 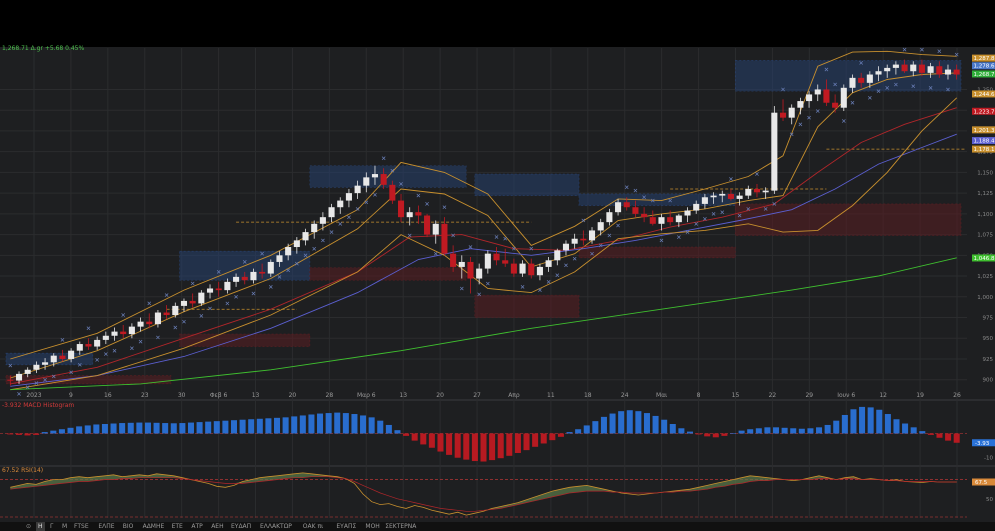 I want to click on toolbar-item: H, so click(x=40, y=526).